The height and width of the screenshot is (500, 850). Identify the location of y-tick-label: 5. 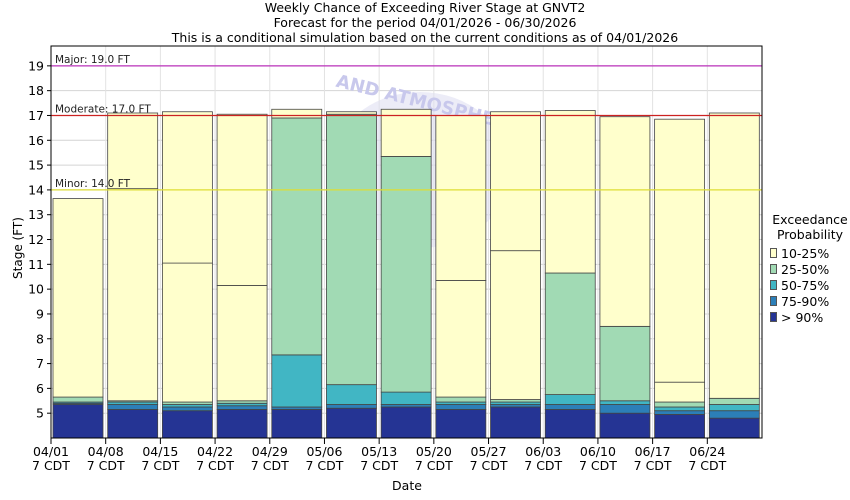
(40, 413).